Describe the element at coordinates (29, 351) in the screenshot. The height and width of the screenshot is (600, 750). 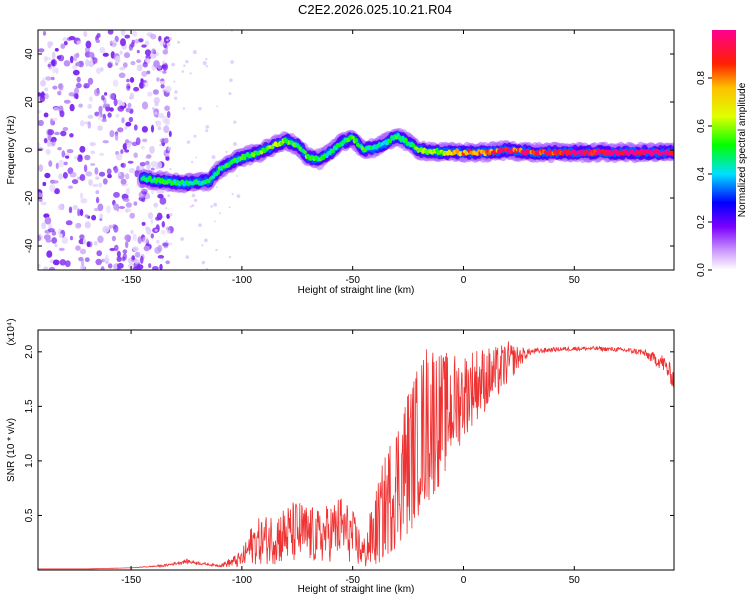
I see `y-tick-label: 2.0` at that location.